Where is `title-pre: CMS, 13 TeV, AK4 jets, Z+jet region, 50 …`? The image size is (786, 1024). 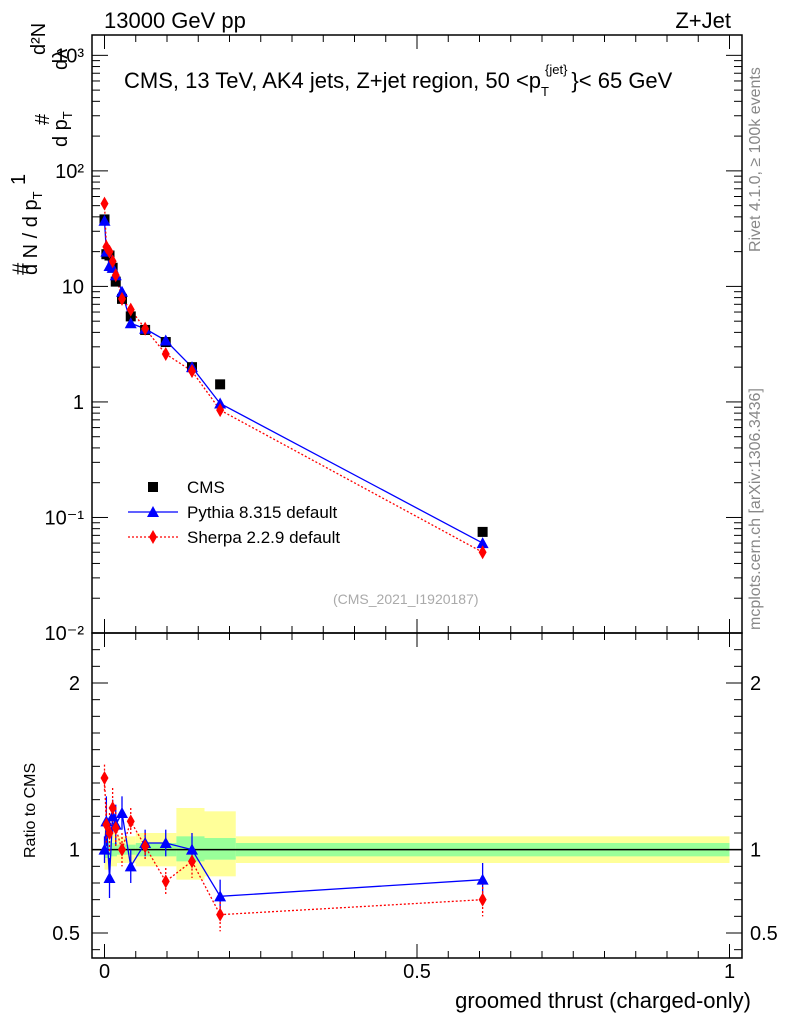
title-pre: CMS, 13 TeV, AK4 jets, Z+jet region, 50 … is located at coordinates (333, 80).